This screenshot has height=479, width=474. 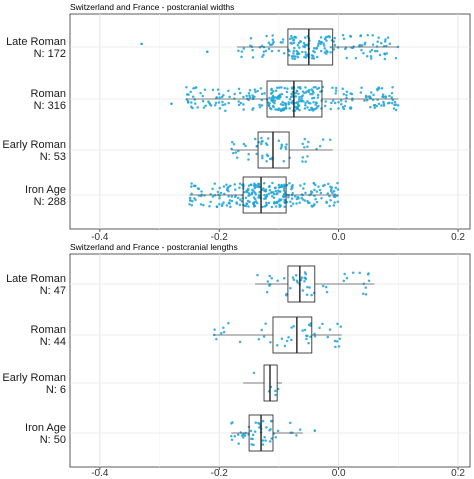 I want to click on x-tick-label: -0.2, so click(x=220, y=473).